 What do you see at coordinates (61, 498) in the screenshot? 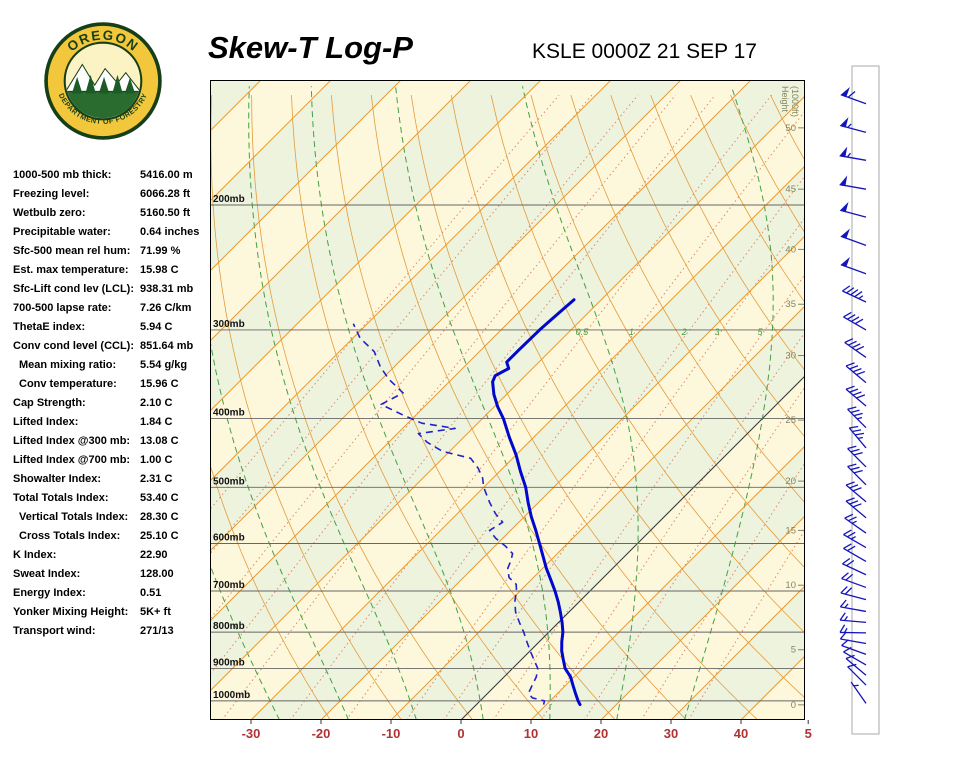
I see `index-label: Total Totals Index:` at bounding box center [61, 498].